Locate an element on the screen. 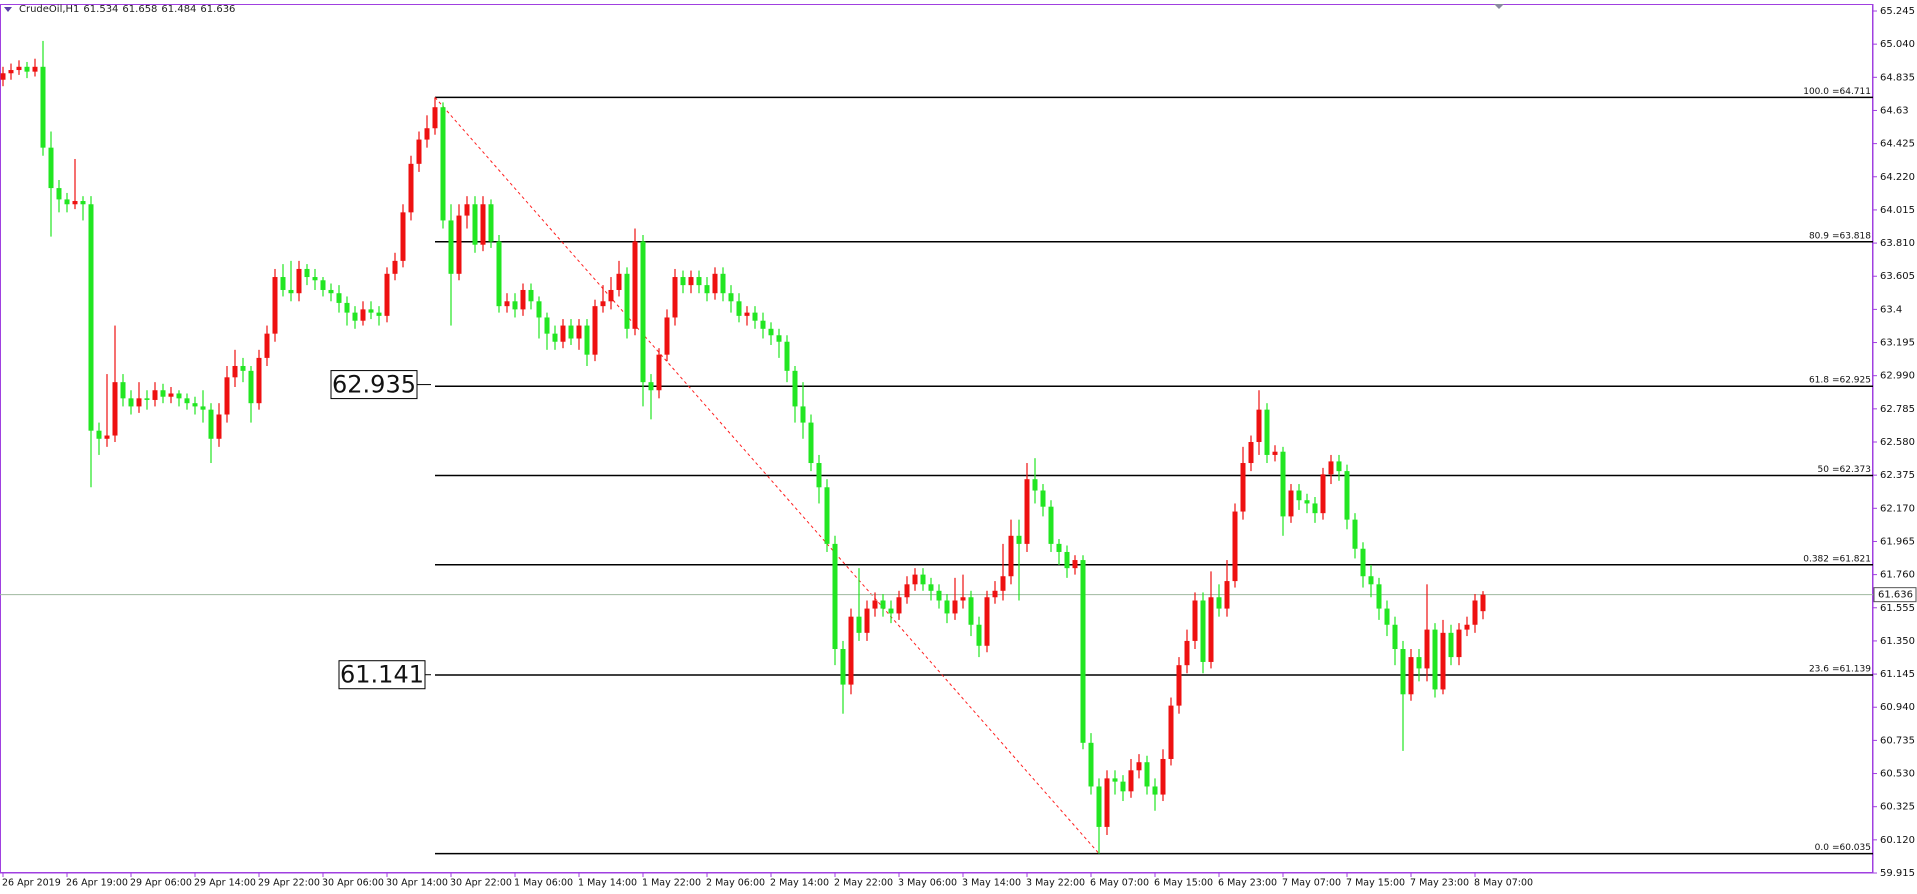 The image size is (1917, 894). chart-header: CrudeOil,H1 61.534 61.658 61.484 61.636 is located at coordinates (119, 9).